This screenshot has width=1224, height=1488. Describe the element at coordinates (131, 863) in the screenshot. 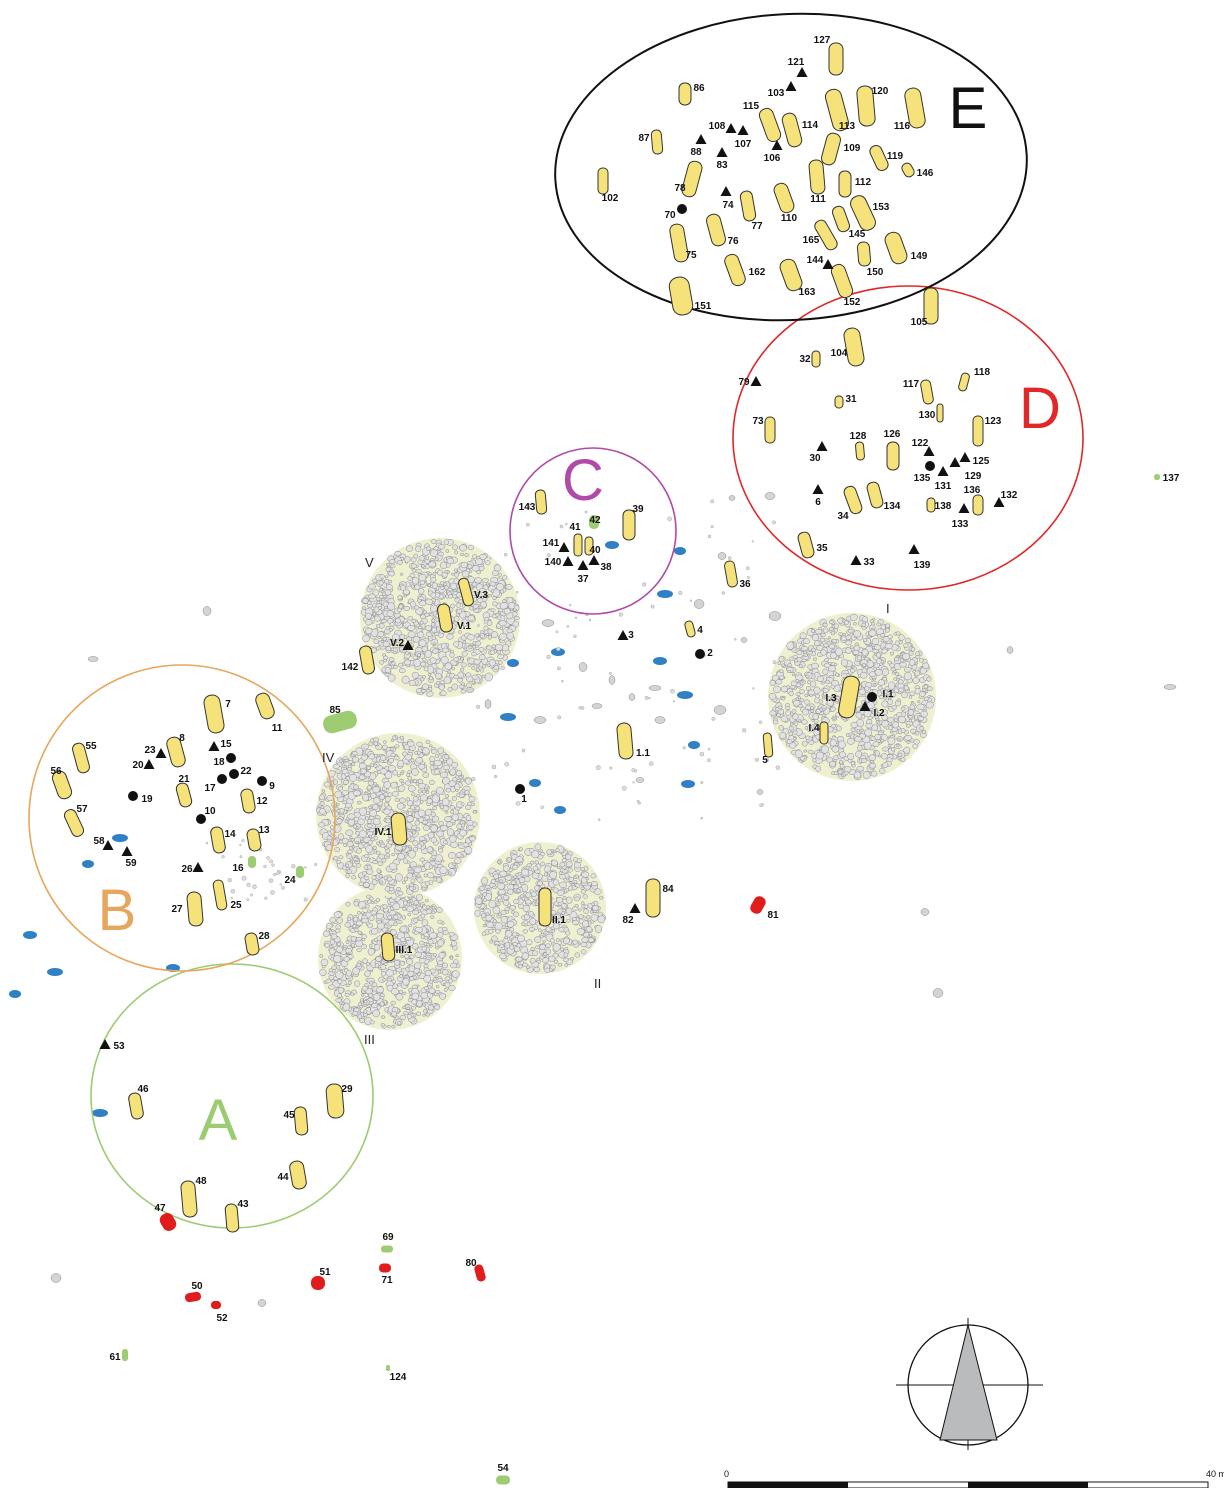

I see `find-label-59: 59` at that location.